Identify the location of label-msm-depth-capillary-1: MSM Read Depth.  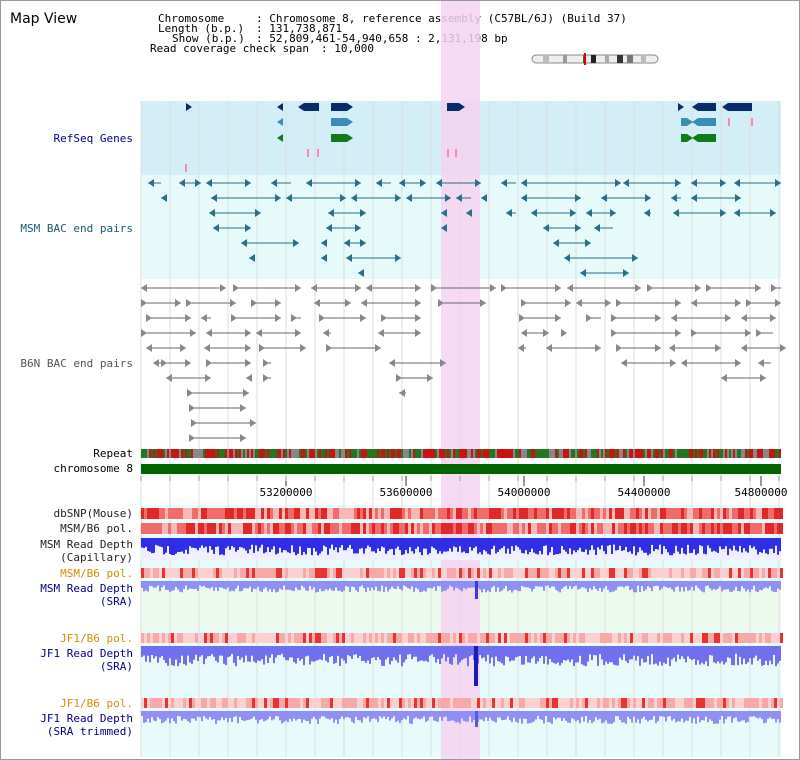
(86, 544).